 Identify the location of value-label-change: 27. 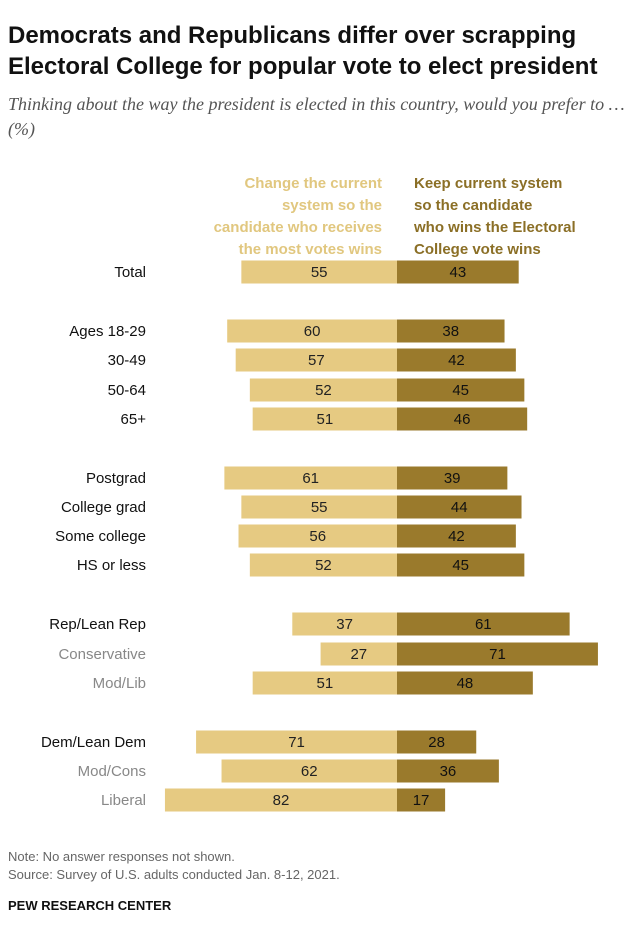
(358, 654).